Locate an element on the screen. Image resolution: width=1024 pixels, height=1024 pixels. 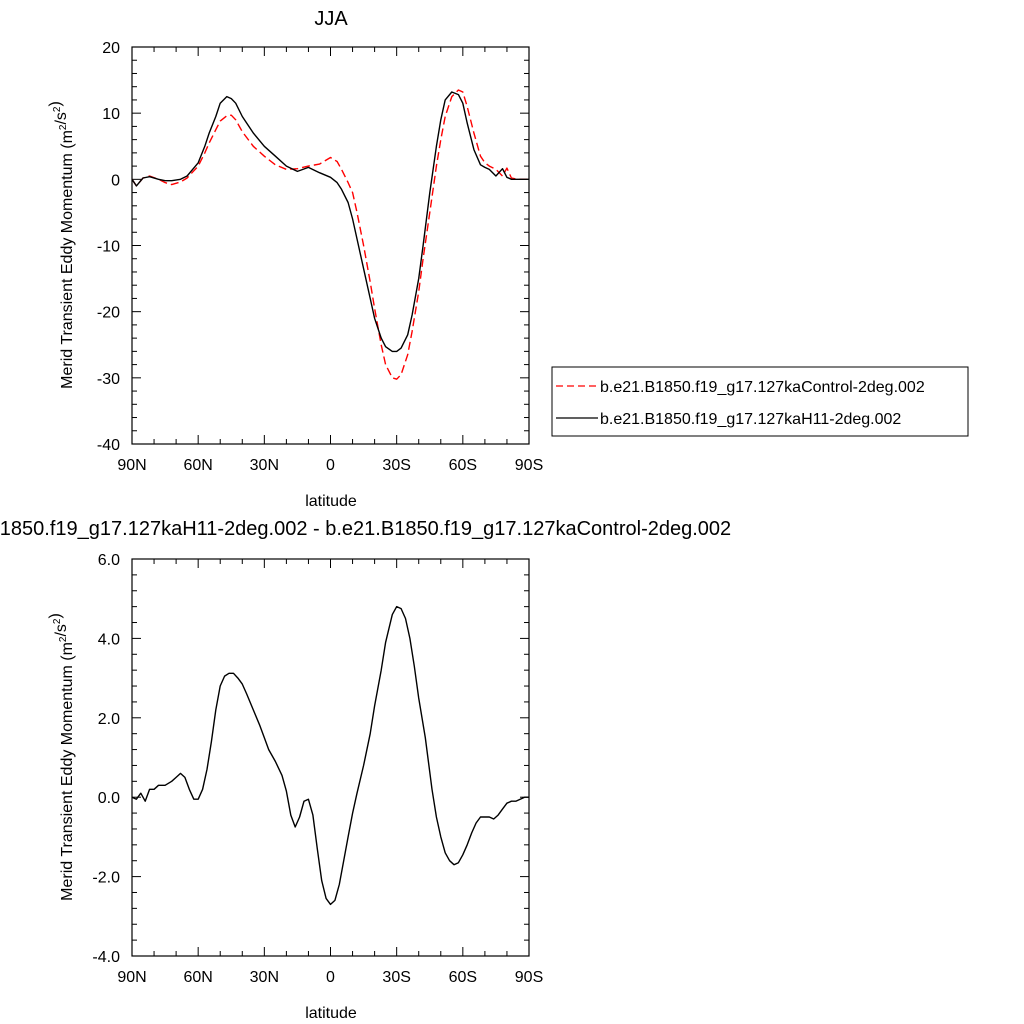
top-chart-y-tick-label: -10 is located at coordinates (108, 247).